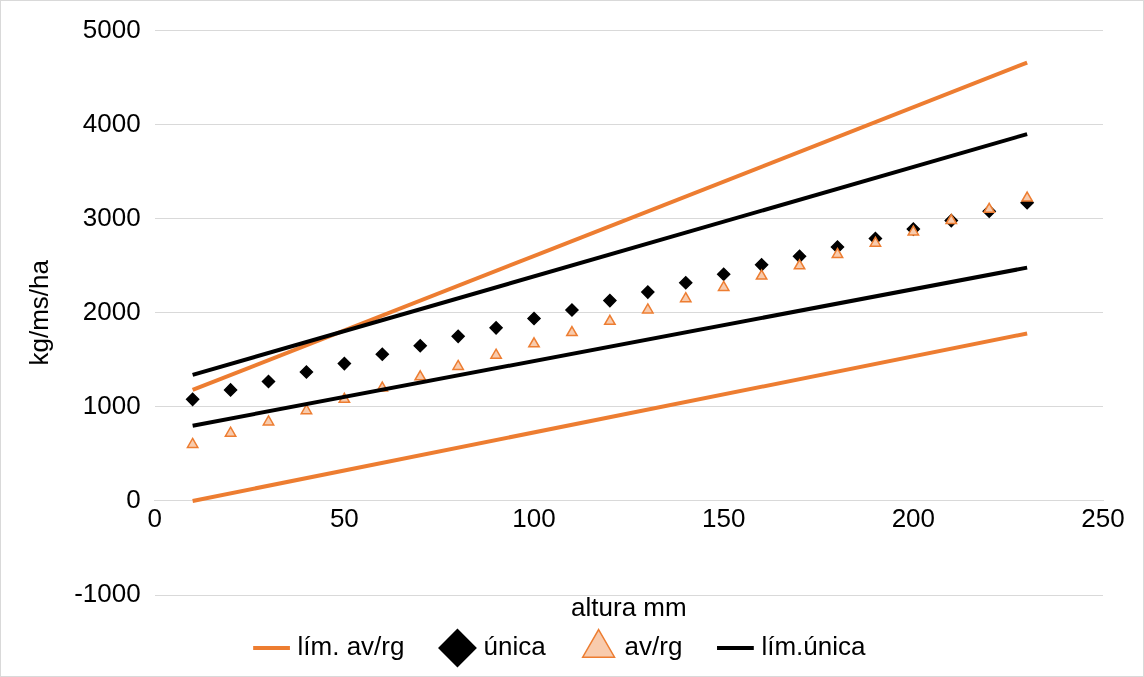 The image size is (1144, 677). What do you see at coordinates (111, 122) in the screenshot?
I see `y-tick-label: 4000` at bounding box center [111, 122].